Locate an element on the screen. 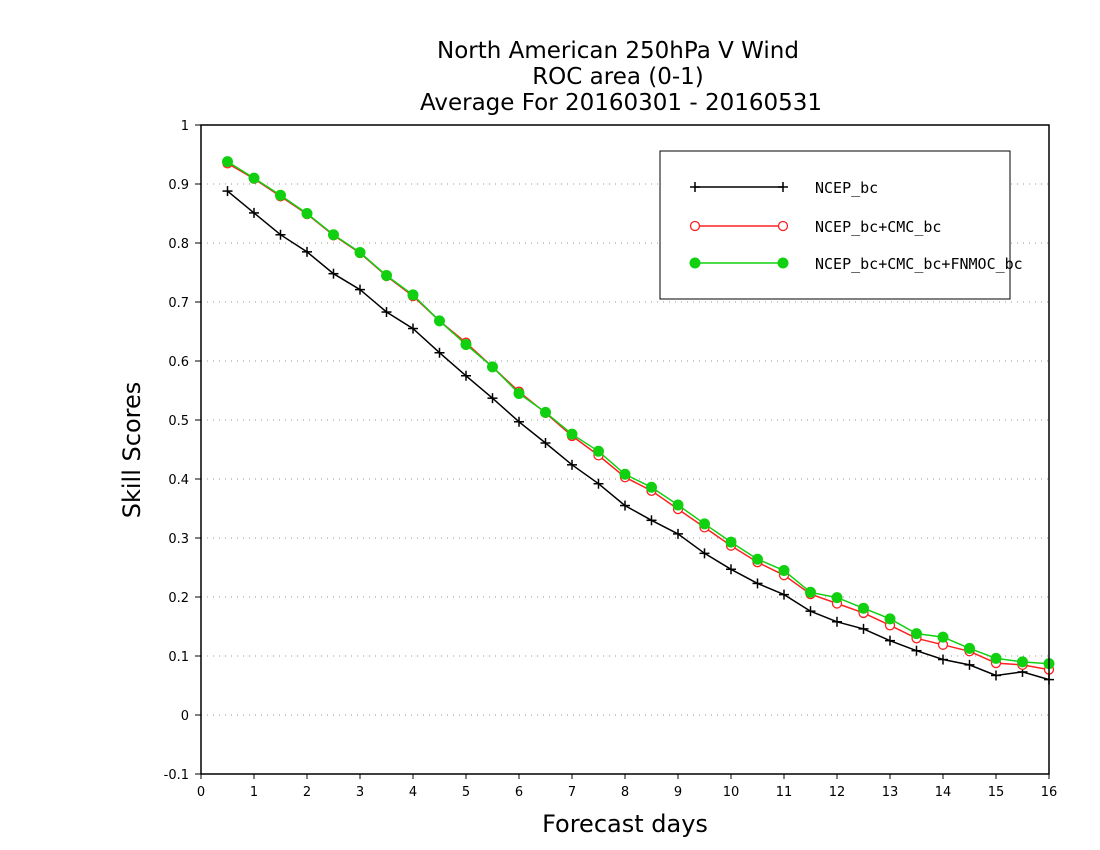 The height and width of the screenshot is (850, 1100). x-axis-ticks: 0 1 2 3 4 5 6 7 8 9 10 11 12 13 14 15 16 is located at coordinates (627, 787).